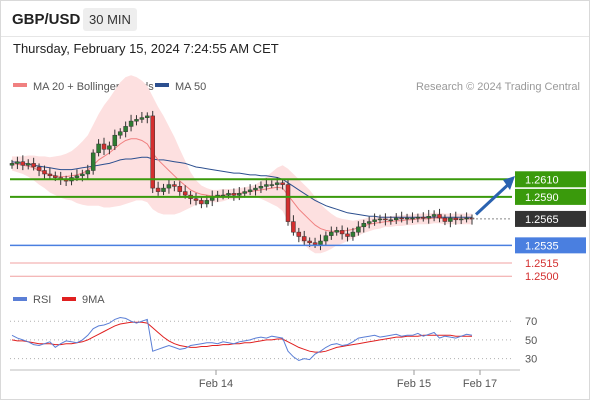  I want to click on current-price-badge, so click(550, 218).